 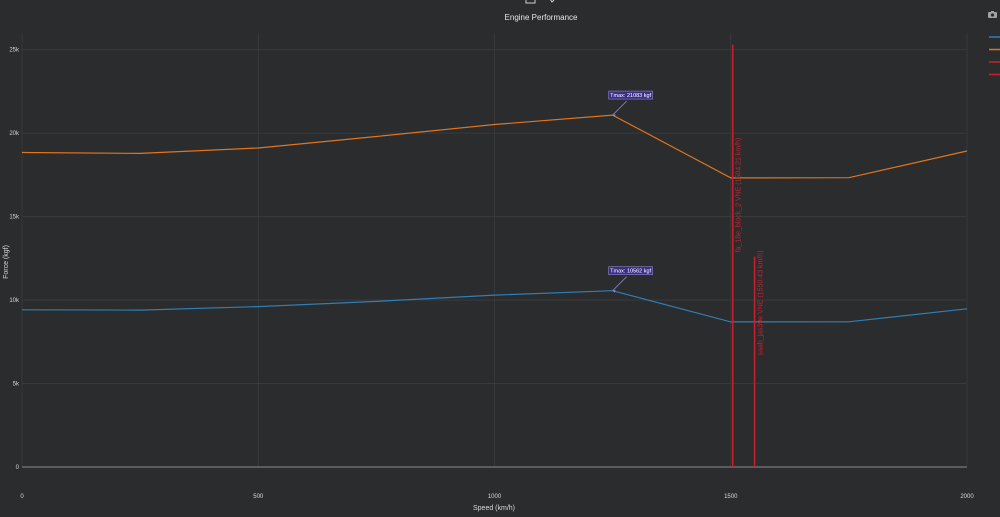 I want to click on x-tick-label: 1000, so click(x=495, y=497).